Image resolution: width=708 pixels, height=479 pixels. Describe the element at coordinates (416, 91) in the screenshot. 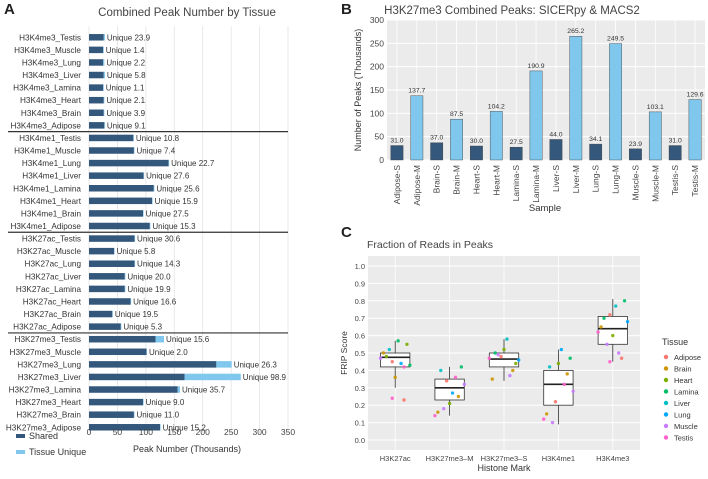

I see `panel-b-value-label: 137.7` at that location.